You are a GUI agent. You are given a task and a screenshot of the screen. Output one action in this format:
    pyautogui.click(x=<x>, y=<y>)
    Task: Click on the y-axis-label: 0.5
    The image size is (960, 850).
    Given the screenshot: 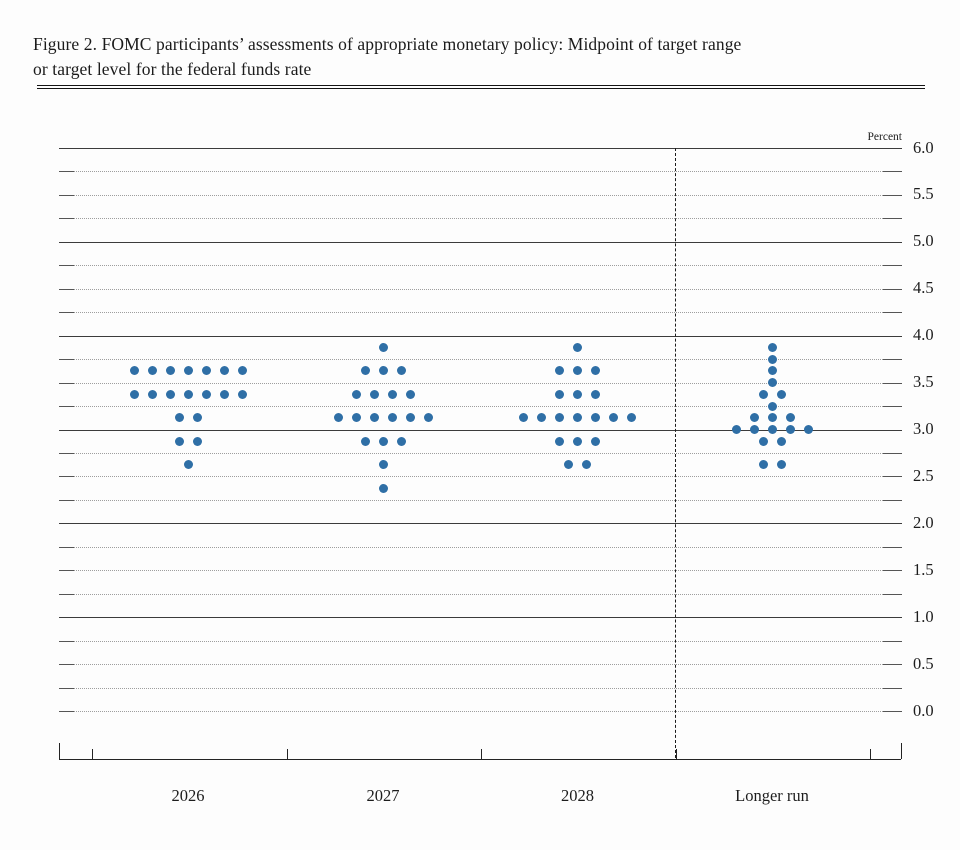 What is the action you would take?
    pyautogui.click(x=923, y=663)
    